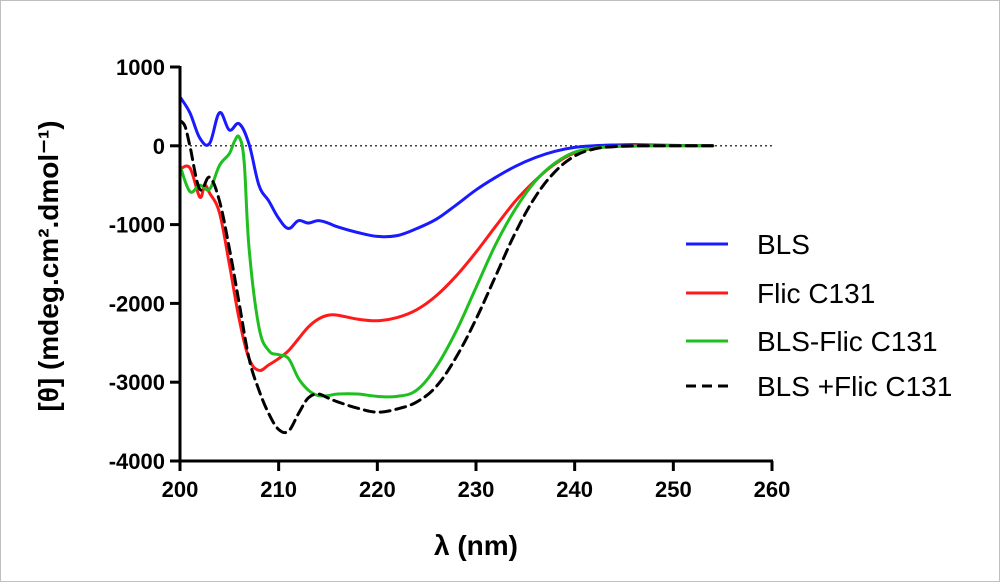 The image size is (1000, 582). Describe the element at coordinates (137, 461) in the screenshot. I see `y-tick-label: -4000` at that location.